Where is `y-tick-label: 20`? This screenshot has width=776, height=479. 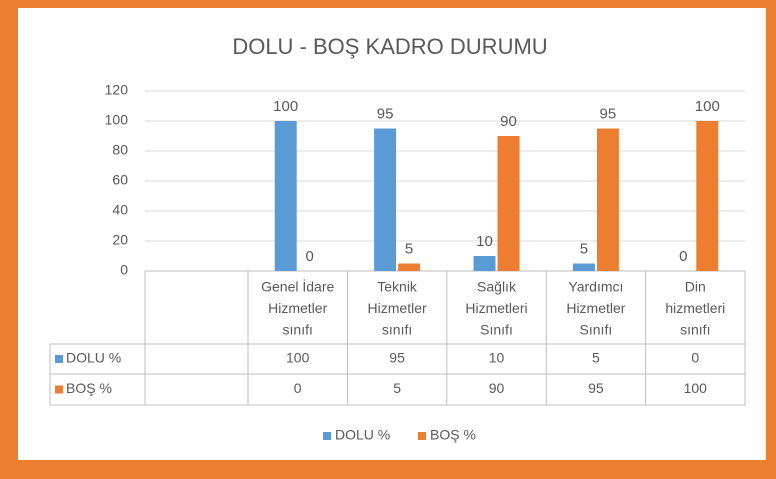
y-tick-label: 20 is located at coordinates (120, 240).